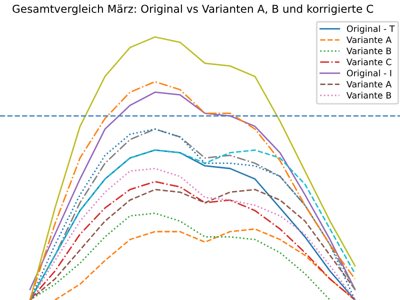  What do you see at coordinates (370, 29) in the screenshot?
I see `legend-label: Original - T` at bounding box center [370, 29].